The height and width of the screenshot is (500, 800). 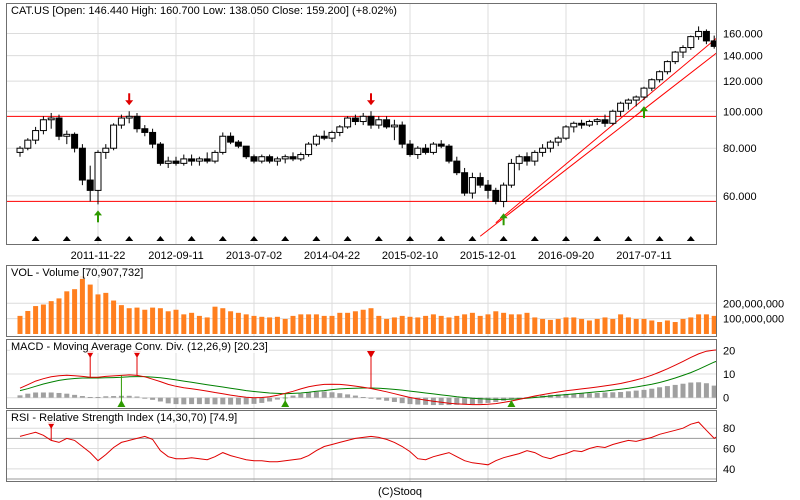 I want to click on buy-signal-arrowhead, so click(x=98, y=213).